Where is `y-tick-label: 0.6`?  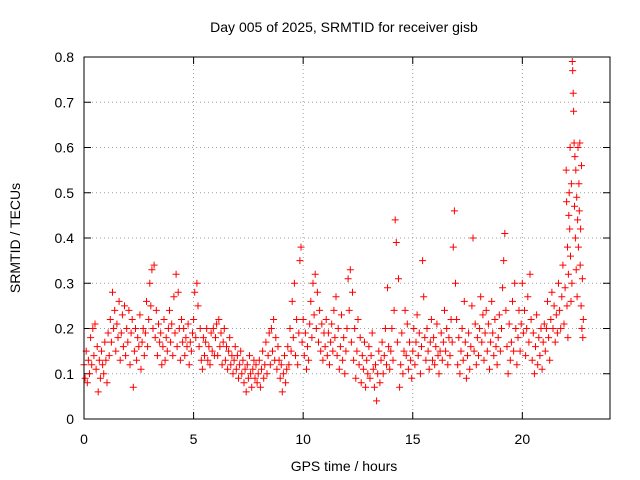
y-tick-label: 0.6 is located at coordinates (65, 148).